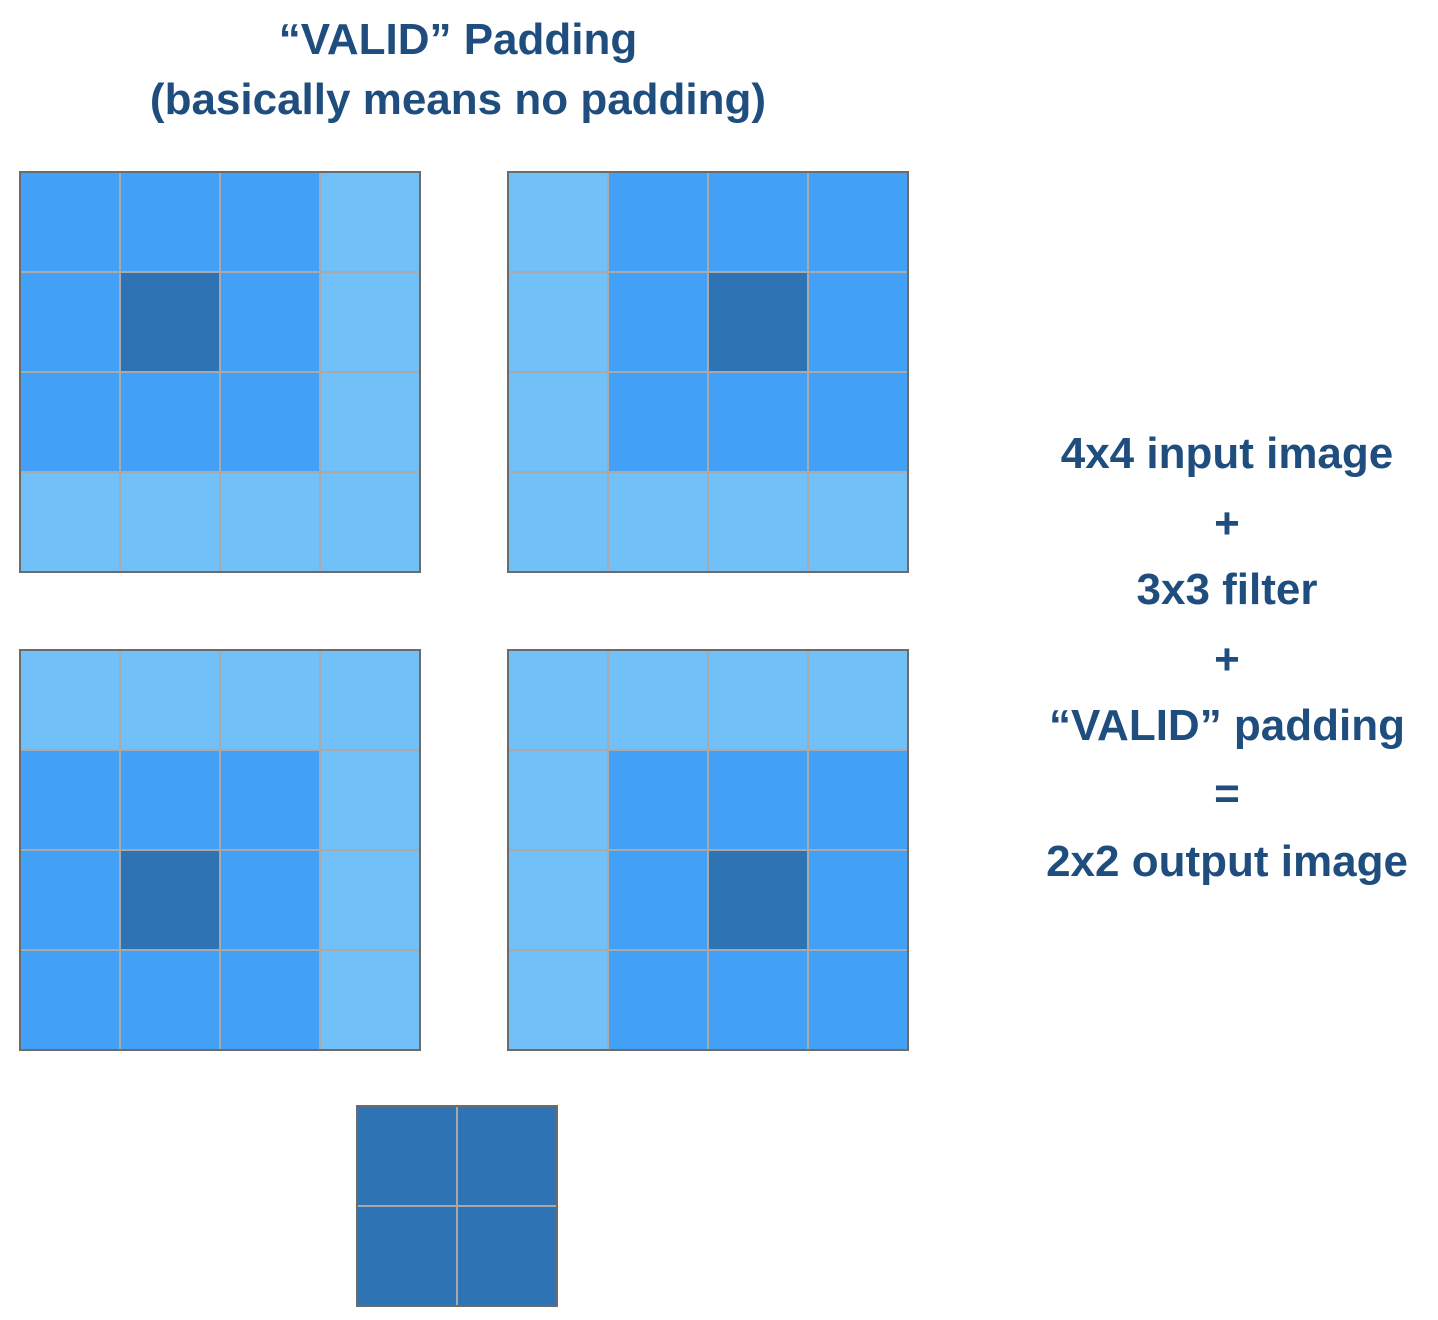 This screenshot has width=1438, height=1320. What do you see at coordinates (1227, 589) in the screenshot?
I see `equation-filter-label: 3x3 filter` at bounding box center [1227, 589].